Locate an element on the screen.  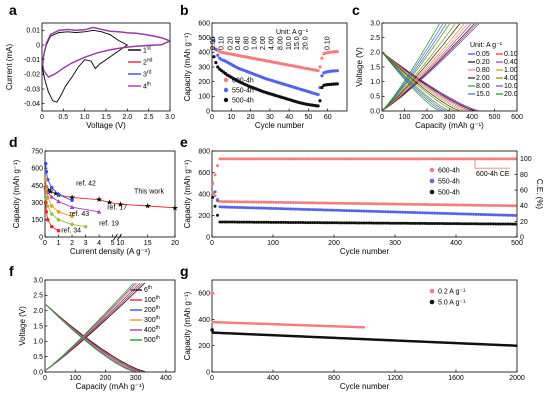
x-tick-label-c: 400 is located at coordinates (472, 117).